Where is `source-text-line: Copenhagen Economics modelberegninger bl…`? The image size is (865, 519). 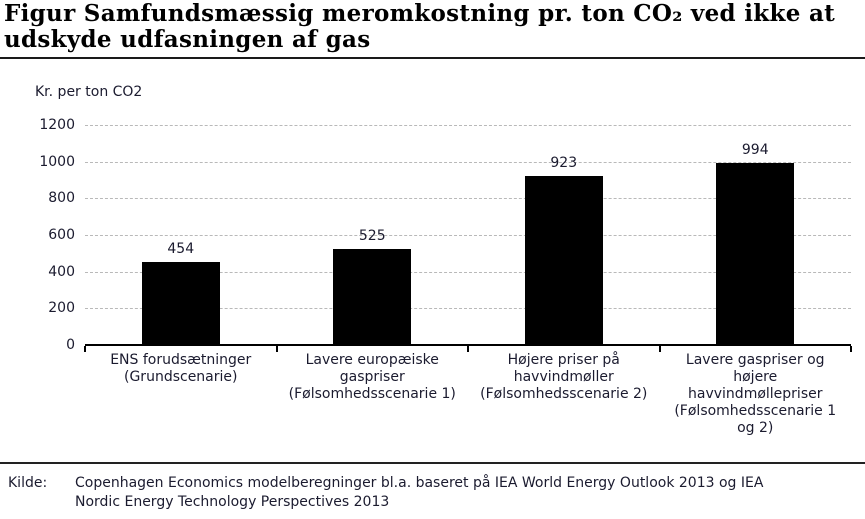 source-text-line: Copenhagen Economics modelberegninger bl… is located at coordinates (419, 483).